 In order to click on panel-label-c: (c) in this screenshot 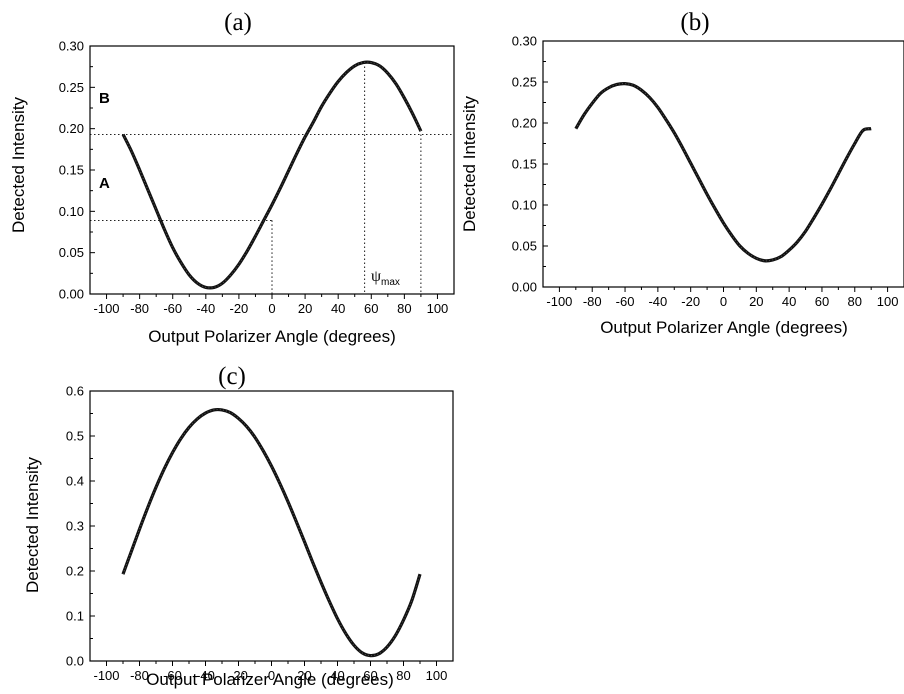, I will do `click(232, 376)`.